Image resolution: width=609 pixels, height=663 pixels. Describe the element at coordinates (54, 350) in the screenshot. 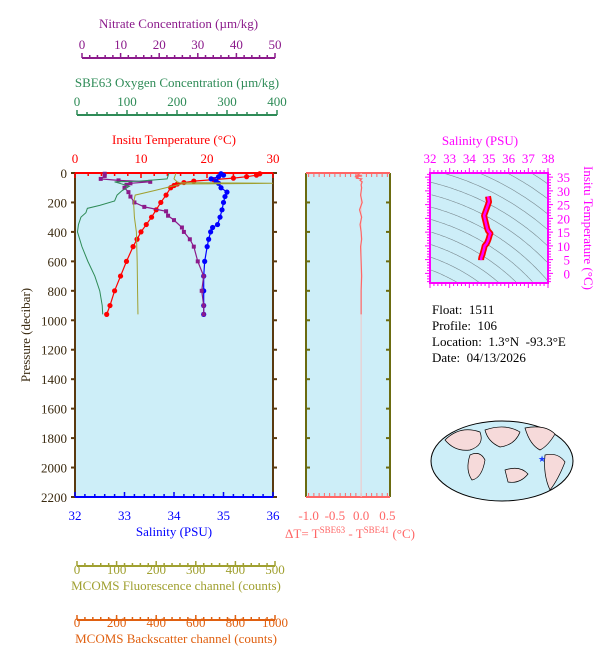

I see `pressure-tick-label: 1200` at that location.